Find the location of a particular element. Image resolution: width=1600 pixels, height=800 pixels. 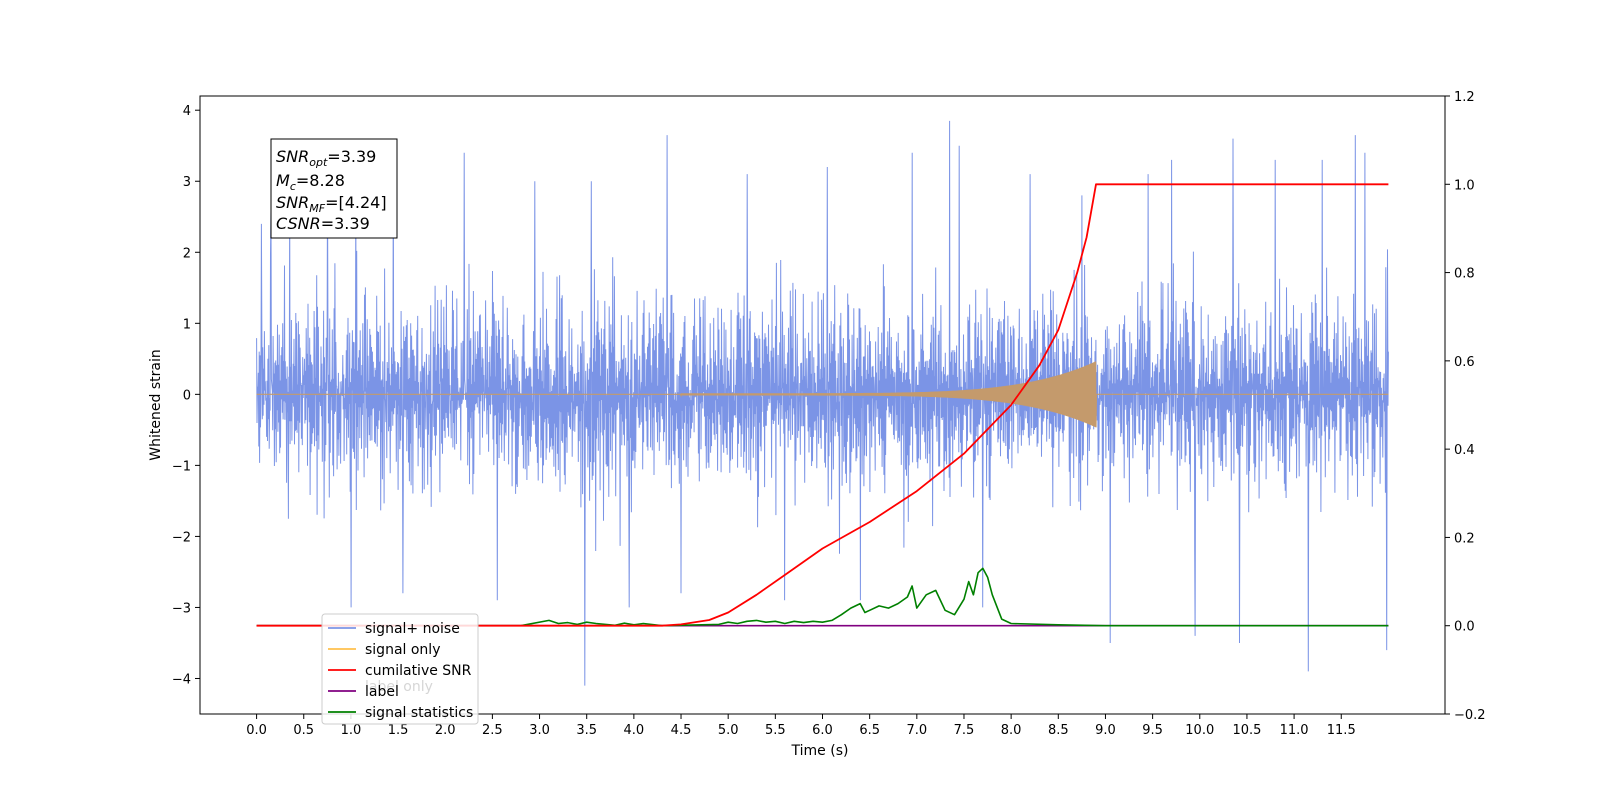

info-mc-subscript: c is located at coordinates (293, 186).